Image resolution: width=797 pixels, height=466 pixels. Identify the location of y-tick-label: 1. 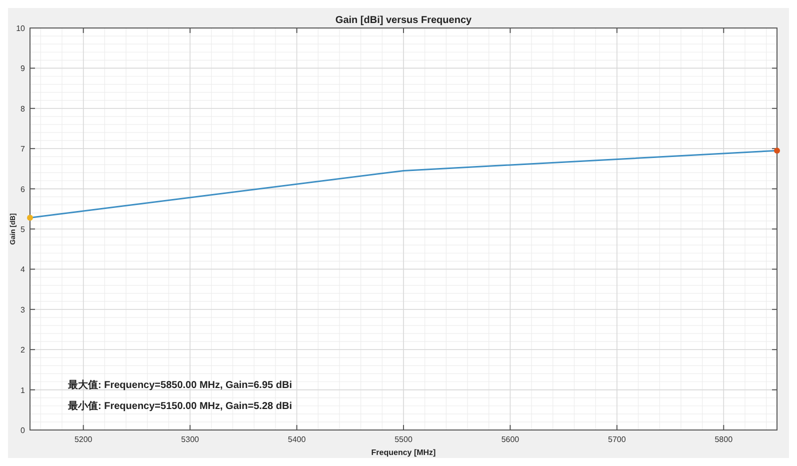
(23, 390).